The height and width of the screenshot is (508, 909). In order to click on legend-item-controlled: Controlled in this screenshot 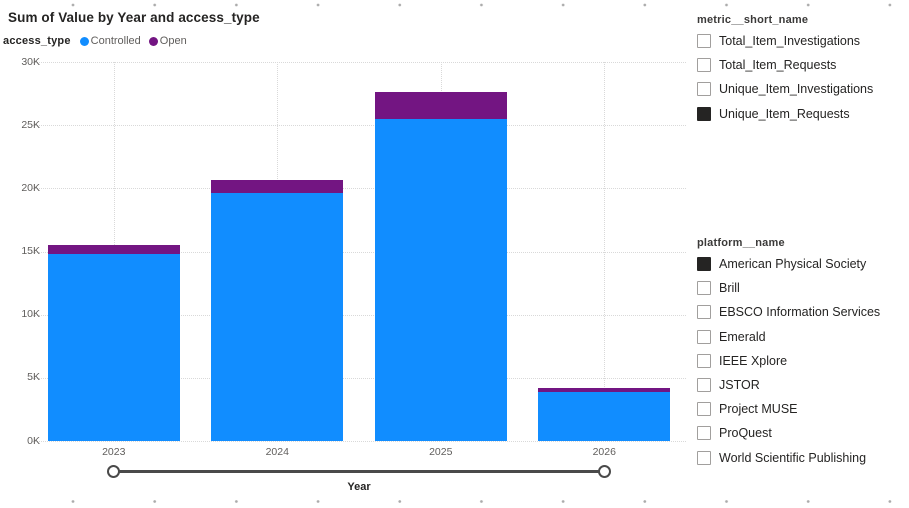, I will do `click(110, 41)`.